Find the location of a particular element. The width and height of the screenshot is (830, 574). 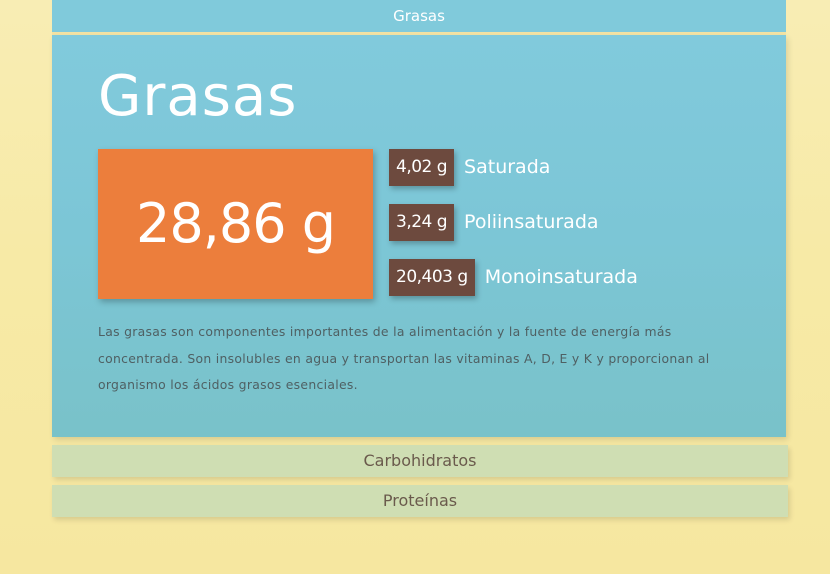

tab-grasas-label: Grasas is located at coordinates (419, 16).